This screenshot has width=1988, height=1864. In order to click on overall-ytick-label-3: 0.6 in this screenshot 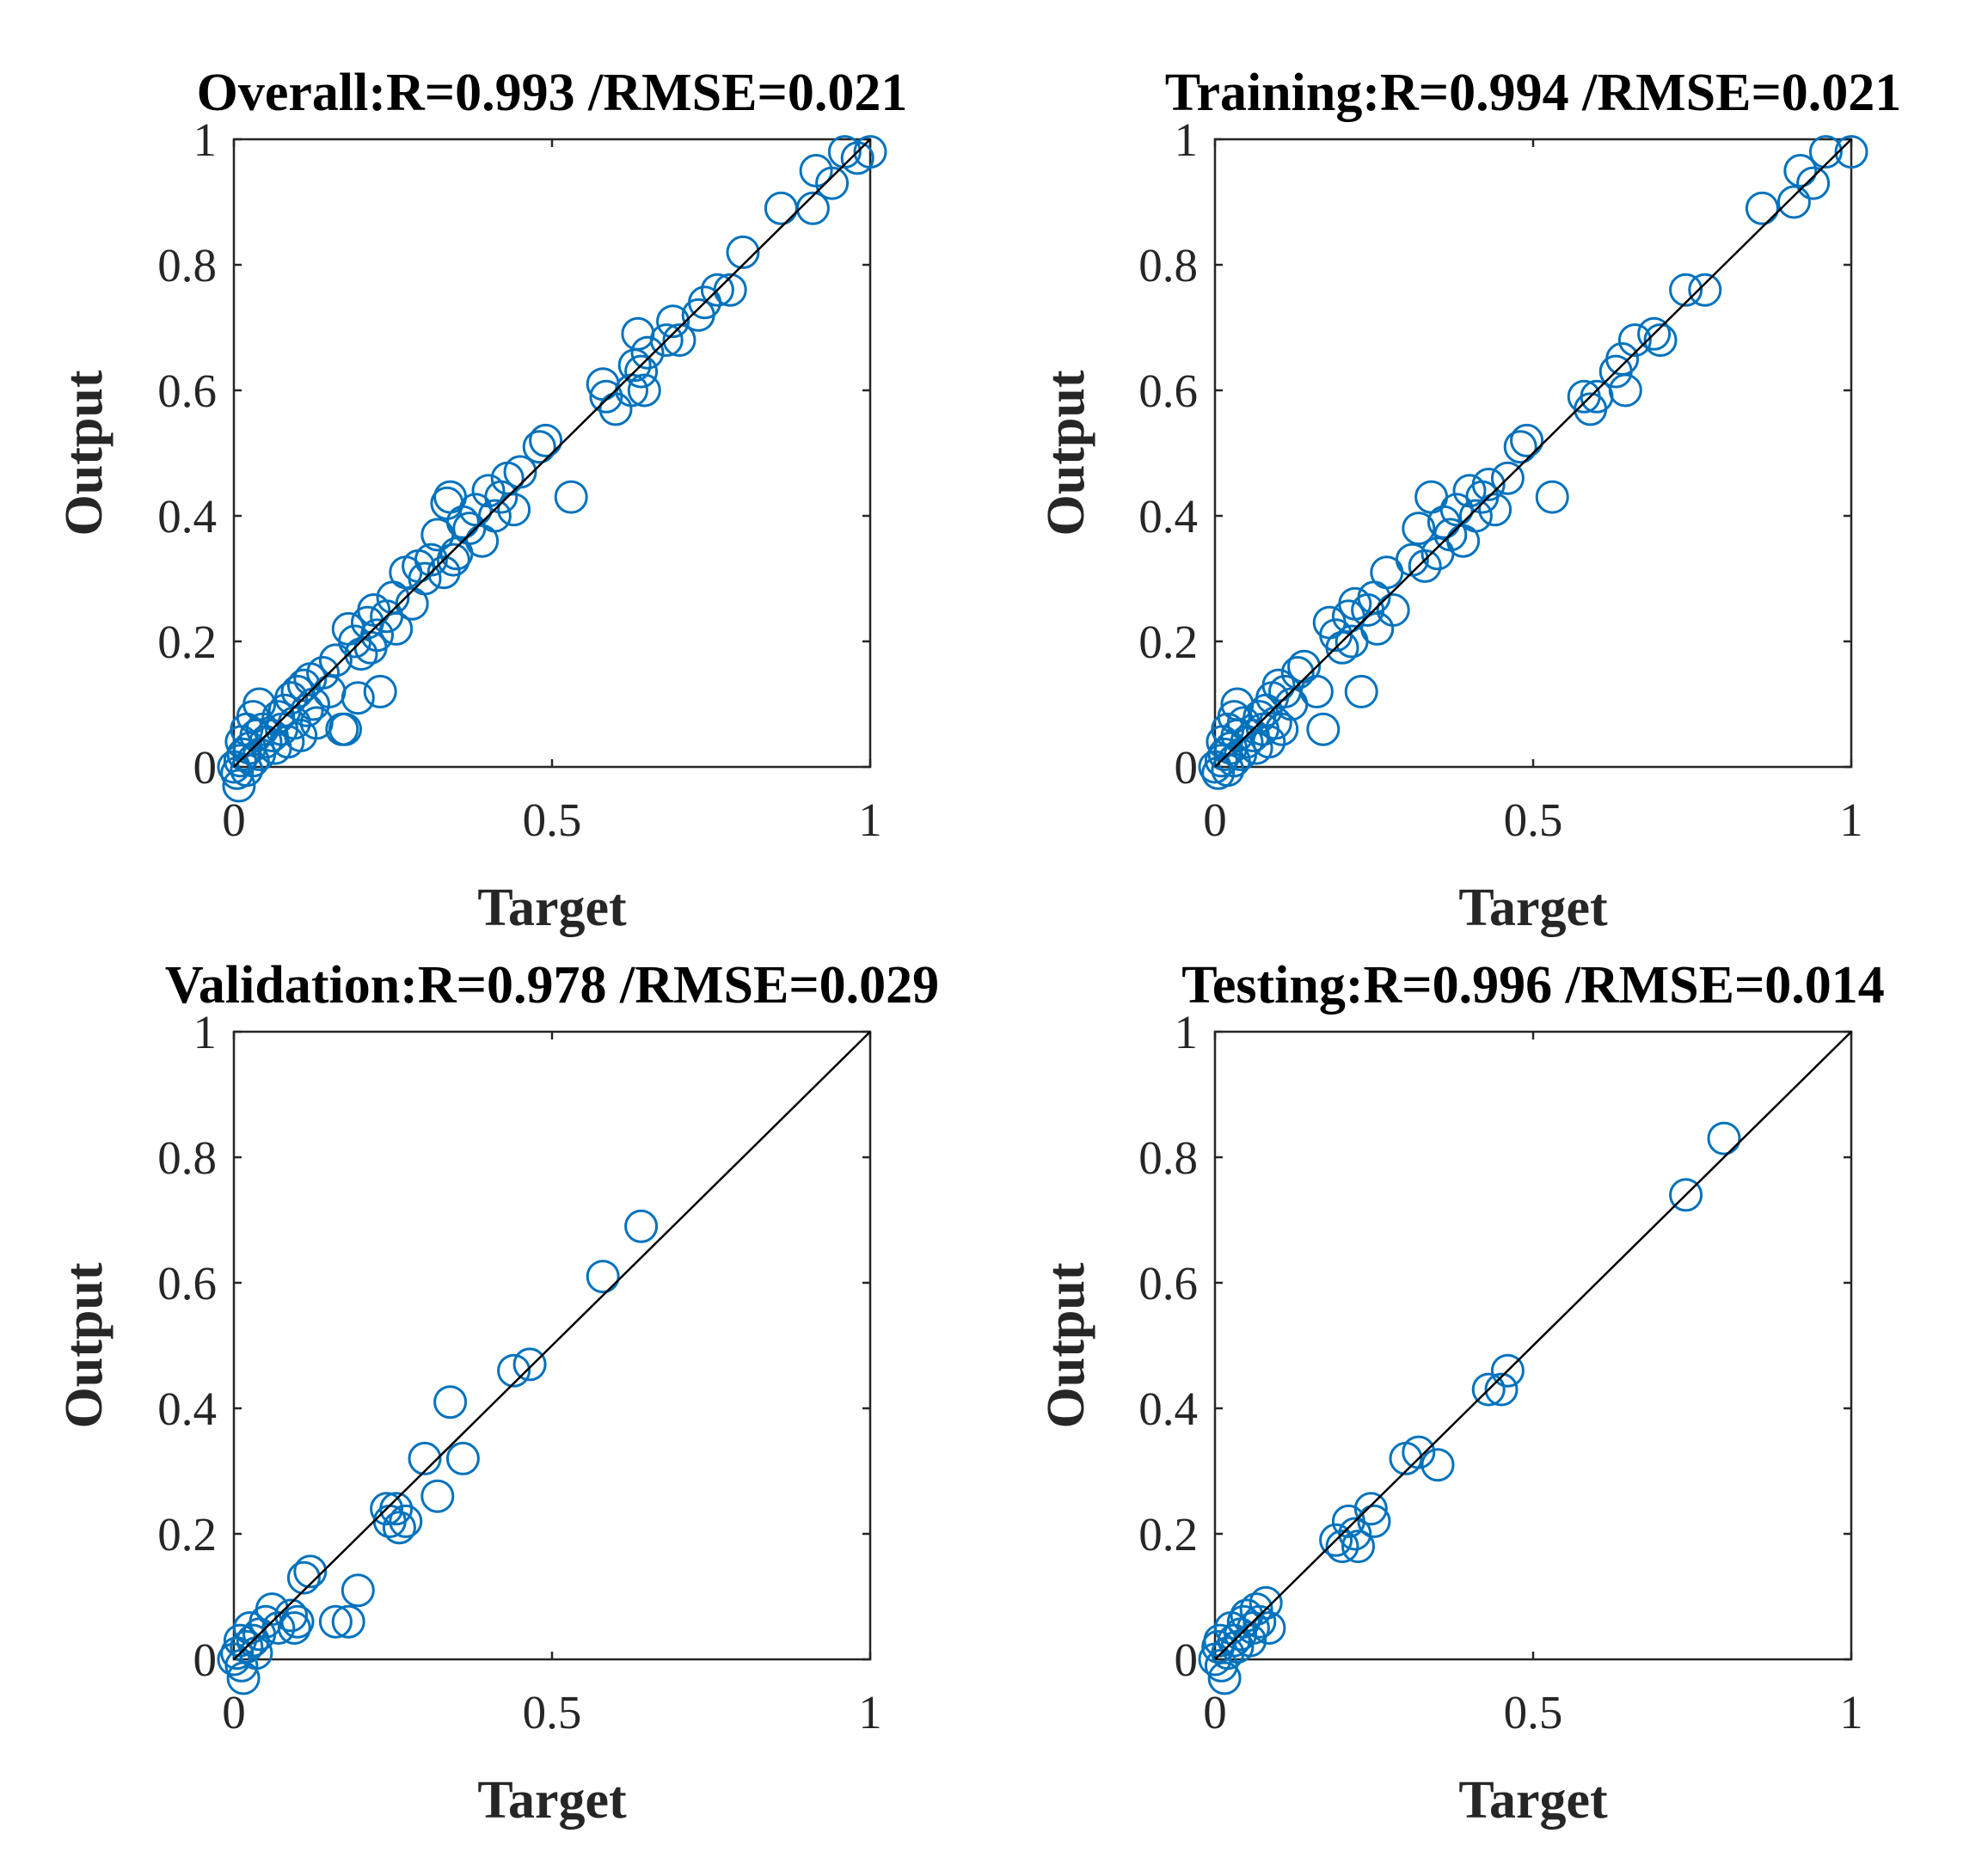, I will do `click(187, 391)`.